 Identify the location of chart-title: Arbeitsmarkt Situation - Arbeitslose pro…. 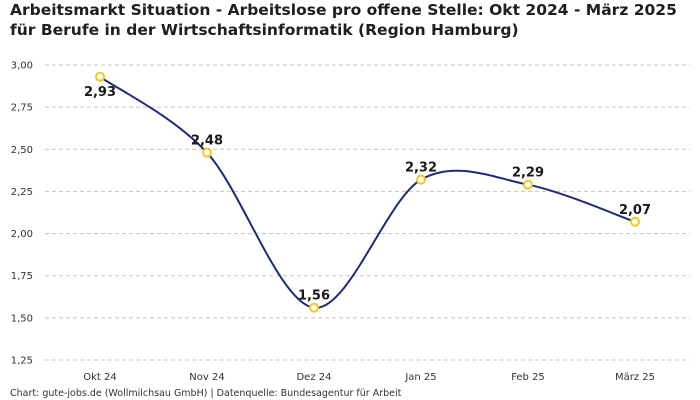
(343, 20).